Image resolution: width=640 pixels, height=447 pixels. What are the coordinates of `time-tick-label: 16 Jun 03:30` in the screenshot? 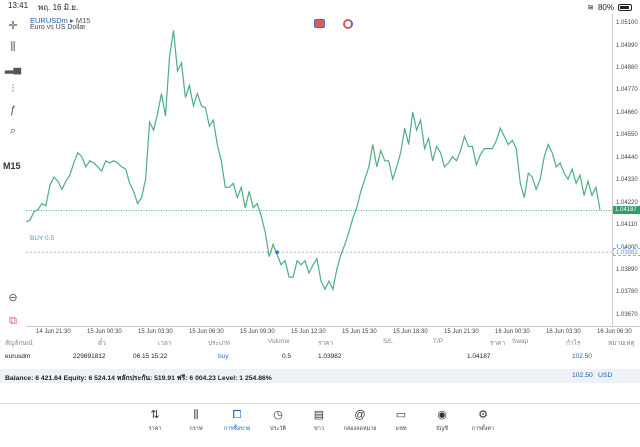 It's located at (563, 332).